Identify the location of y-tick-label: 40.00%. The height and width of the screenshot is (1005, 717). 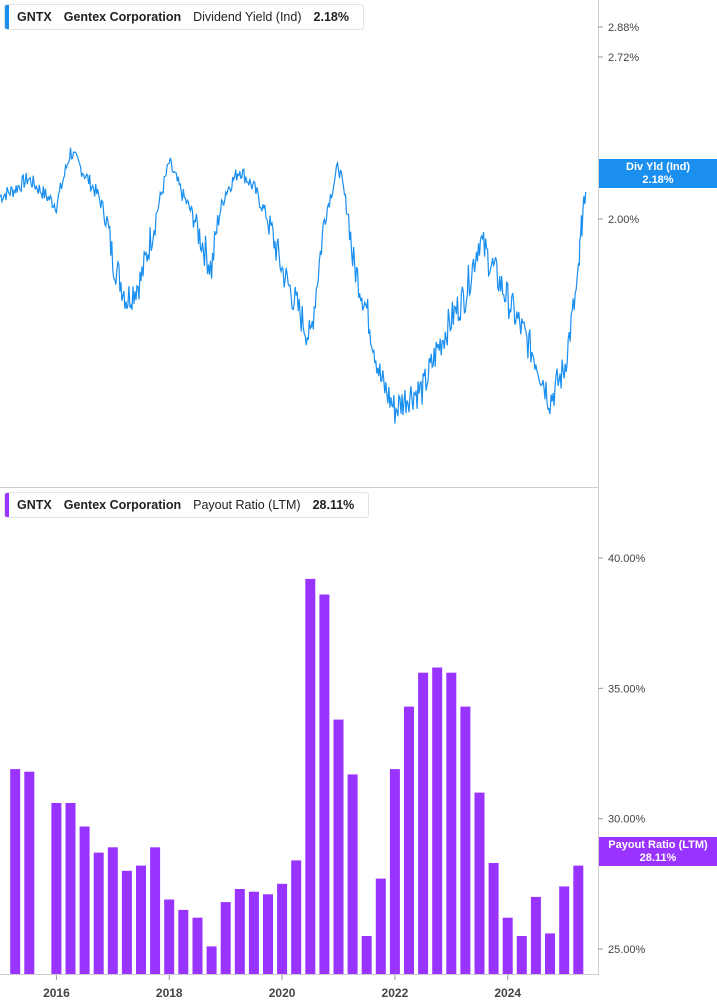
(627, 559).